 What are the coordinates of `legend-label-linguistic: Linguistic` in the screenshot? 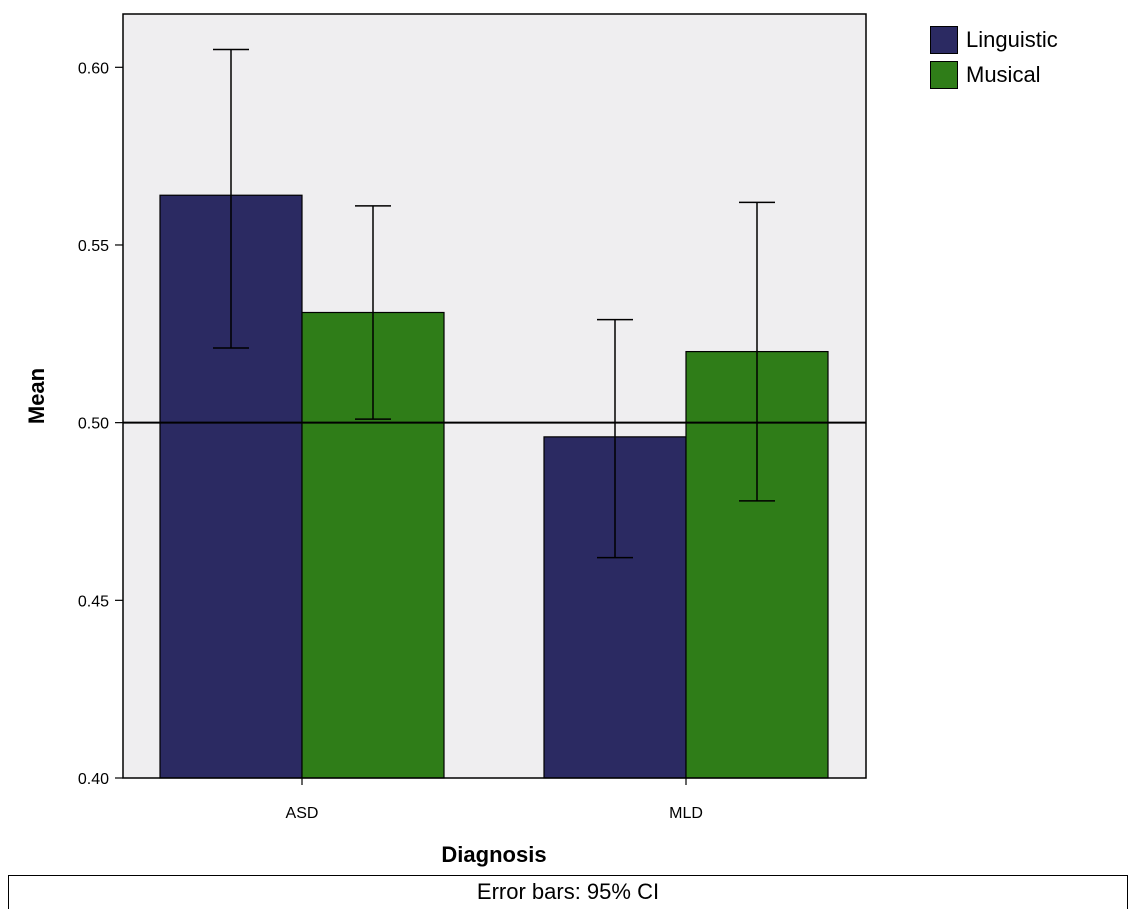 It's located at (1012, 39).